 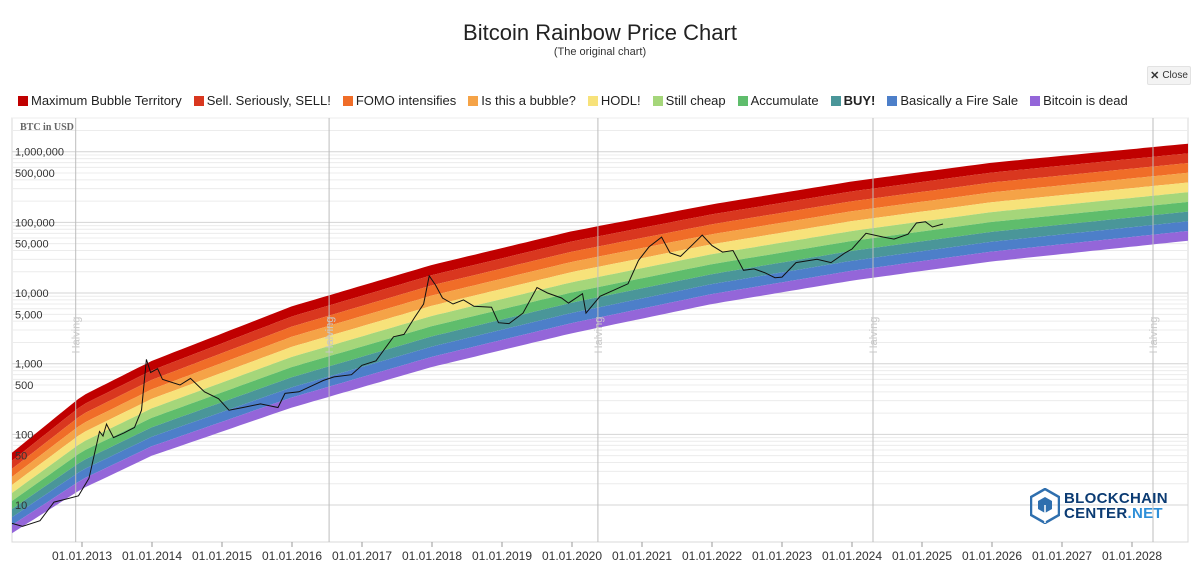 I want to click on x-tick-label: 01.01.2020, so click(x=572, y=556).